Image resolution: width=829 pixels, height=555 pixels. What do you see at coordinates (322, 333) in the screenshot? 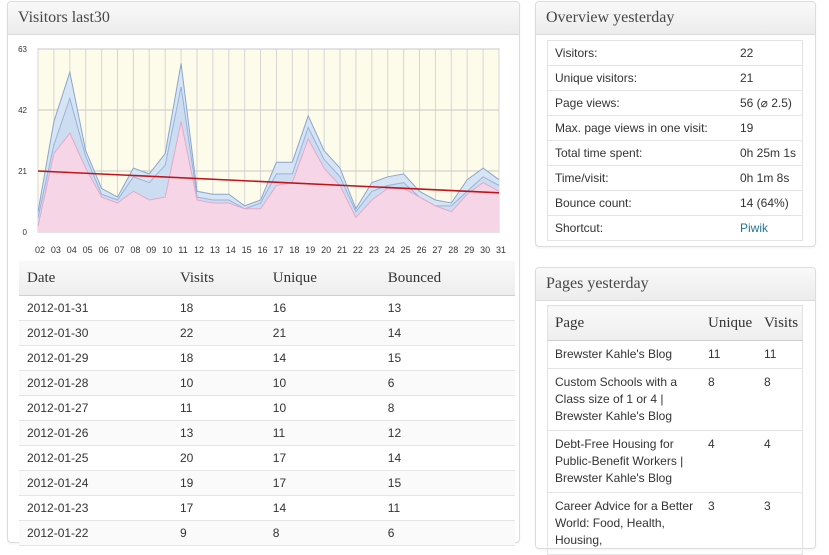
I see `table-cell: 21` at bounding box center [322, 333].